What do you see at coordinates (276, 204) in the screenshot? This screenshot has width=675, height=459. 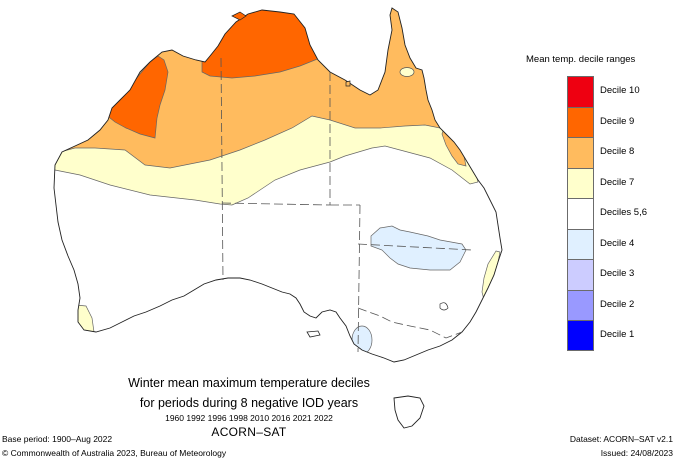 I see `border-nt-sa` at bounding box center [276, 204].